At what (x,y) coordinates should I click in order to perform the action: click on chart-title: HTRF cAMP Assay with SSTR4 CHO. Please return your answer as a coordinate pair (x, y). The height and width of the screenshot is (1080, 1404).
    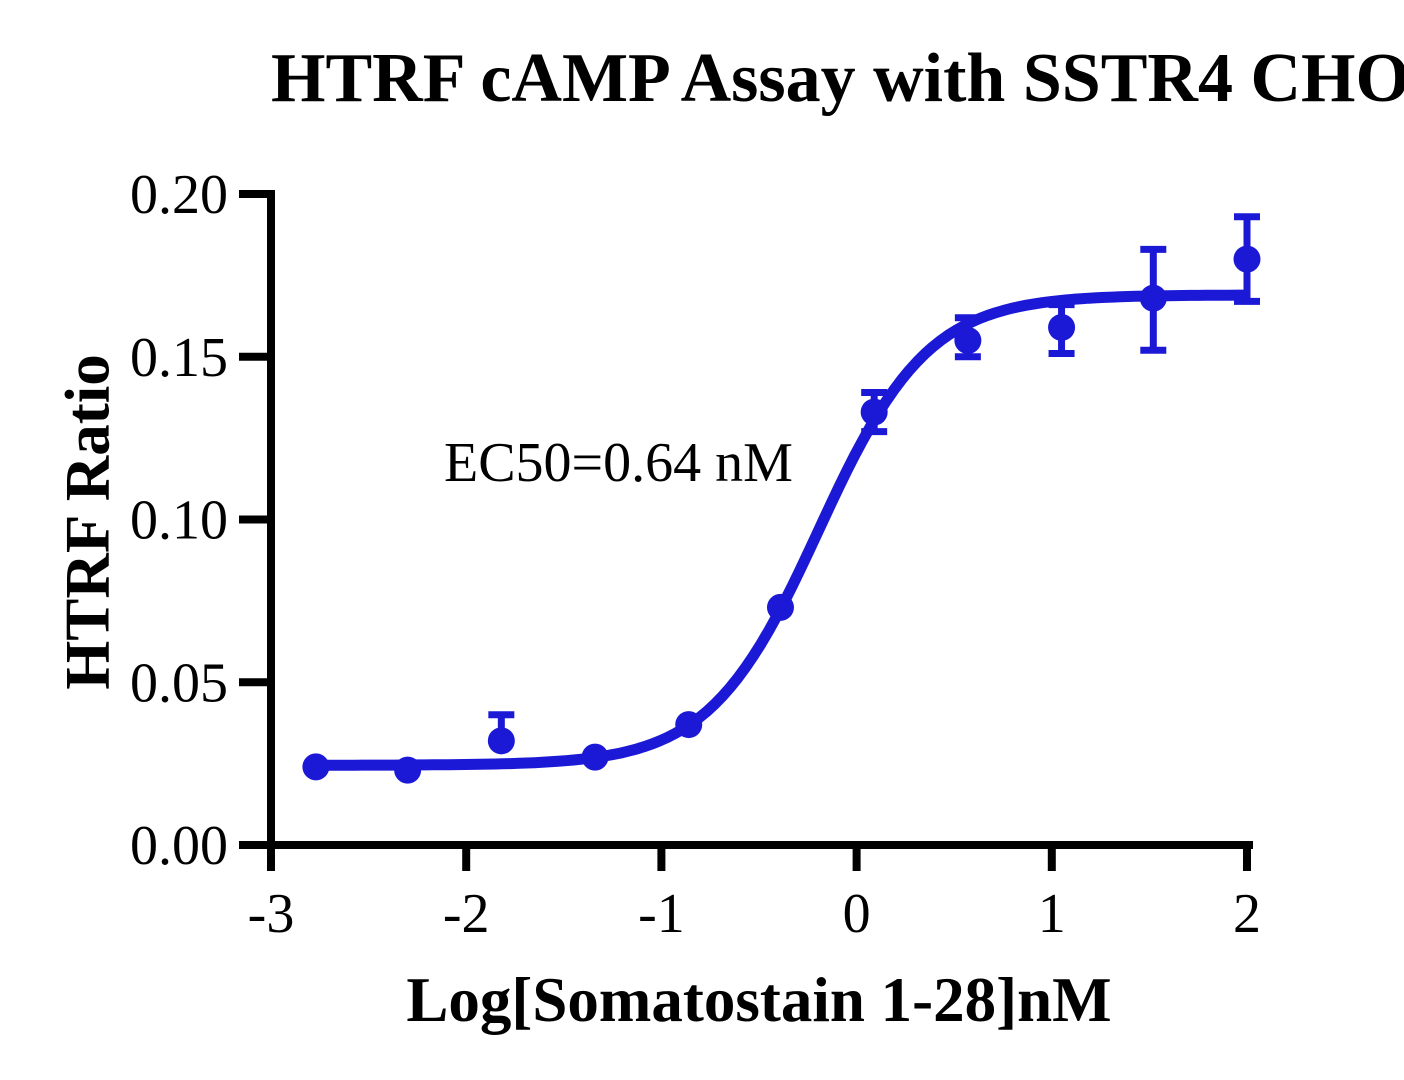
    Looking at the image, I should click on (837, 78).